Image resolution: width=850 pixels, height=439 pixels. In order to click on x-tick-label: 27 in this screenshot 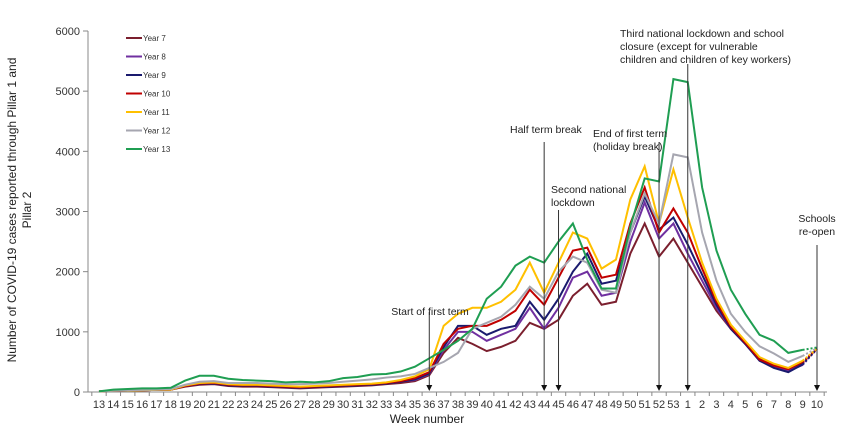, I will do `click(300, 405)`.